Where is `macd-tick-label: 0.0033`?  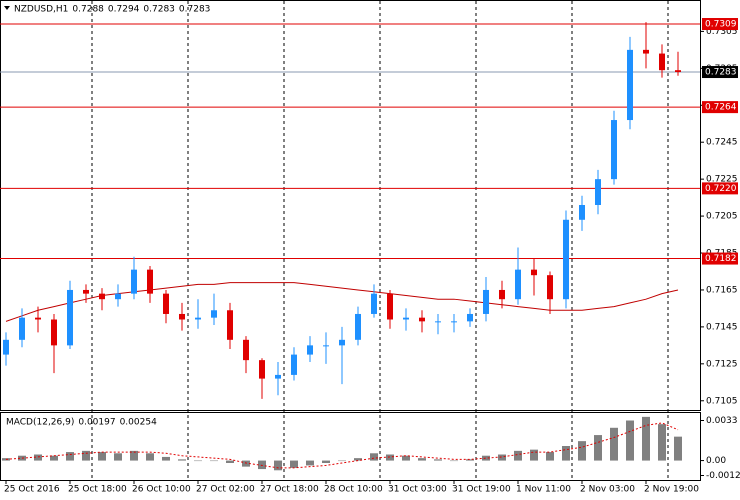
macd-tick-label: 0.0033 is located at coordinates (722, 421).